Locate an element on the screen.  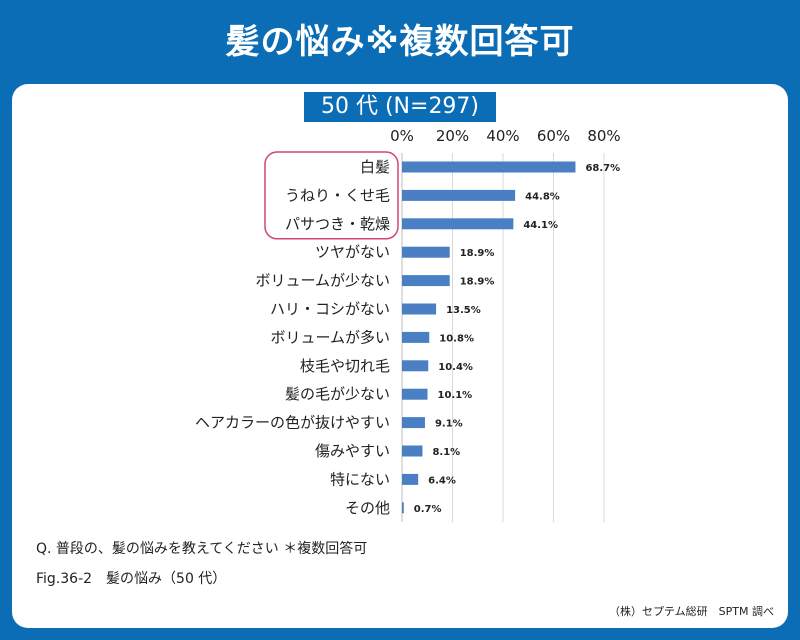
category-label: 傷みやすい is located at coordinates (352, 451).